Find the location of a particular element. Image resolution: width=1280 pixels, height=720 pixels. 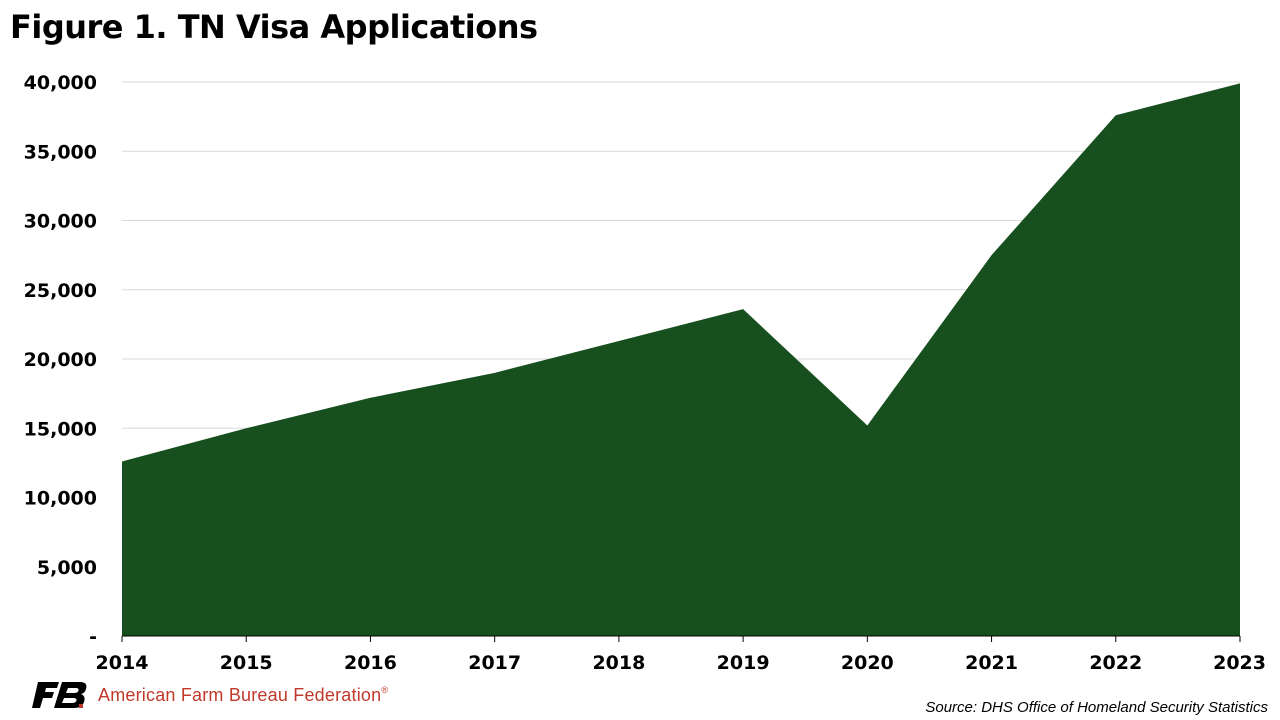

logo-text-label: American Farm Bureau Federation is located at coordinates (240, 694).